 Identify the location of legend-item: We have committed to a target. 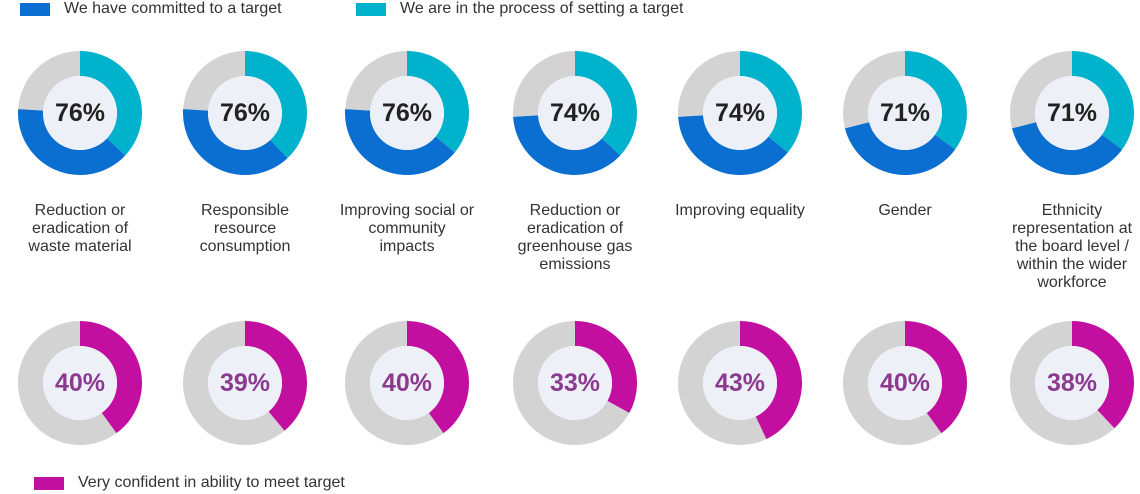
(151, 9).